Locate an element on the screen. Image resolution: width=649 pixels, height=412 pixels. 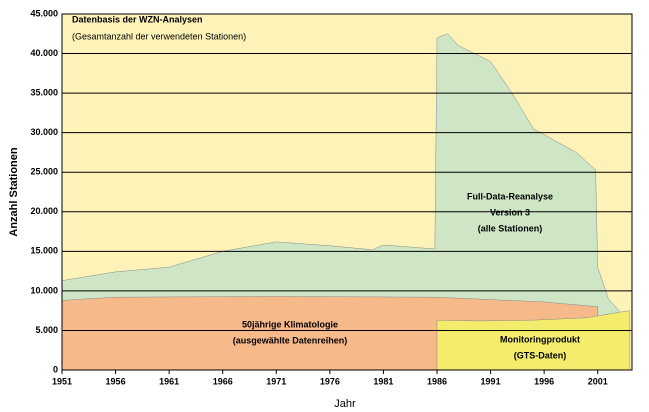
y-axis-label: Anzahl Stationen is located at coordinates (14, 192).